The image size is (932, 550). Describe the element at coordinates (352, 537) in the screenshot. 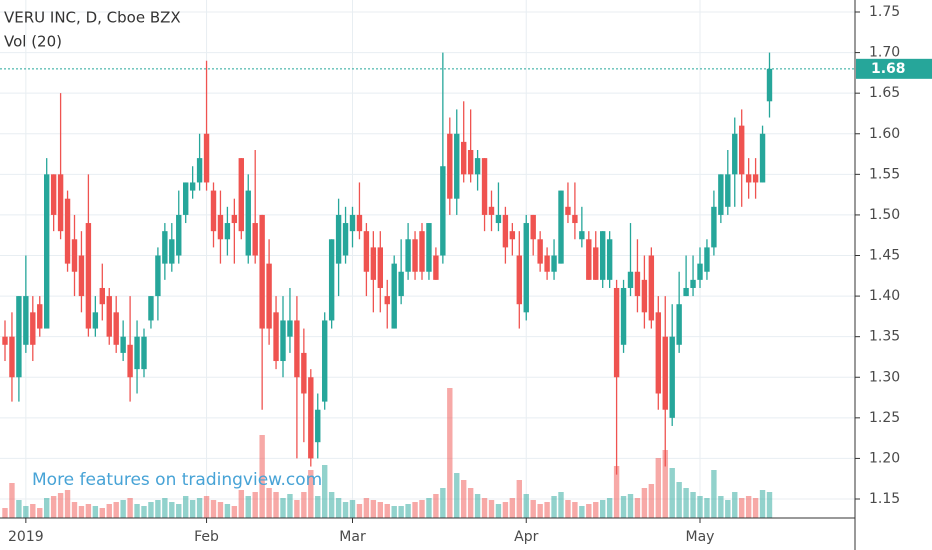

I see `x-tick-label: Mar` at that location.